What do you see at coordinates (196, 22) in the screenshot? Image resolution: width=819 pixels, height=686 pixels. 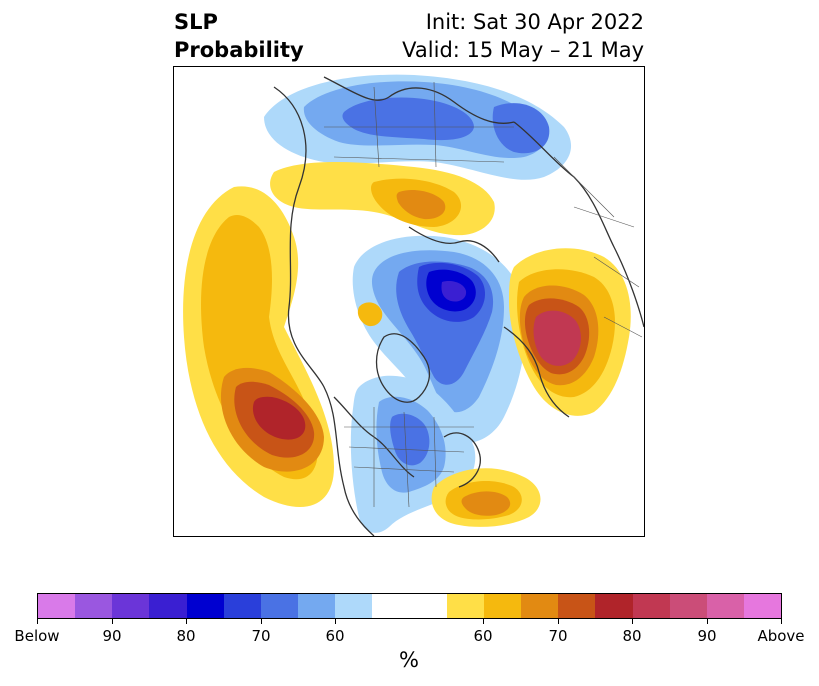 I see `title-line-slp: SLP` at bounding box center [196, 22].